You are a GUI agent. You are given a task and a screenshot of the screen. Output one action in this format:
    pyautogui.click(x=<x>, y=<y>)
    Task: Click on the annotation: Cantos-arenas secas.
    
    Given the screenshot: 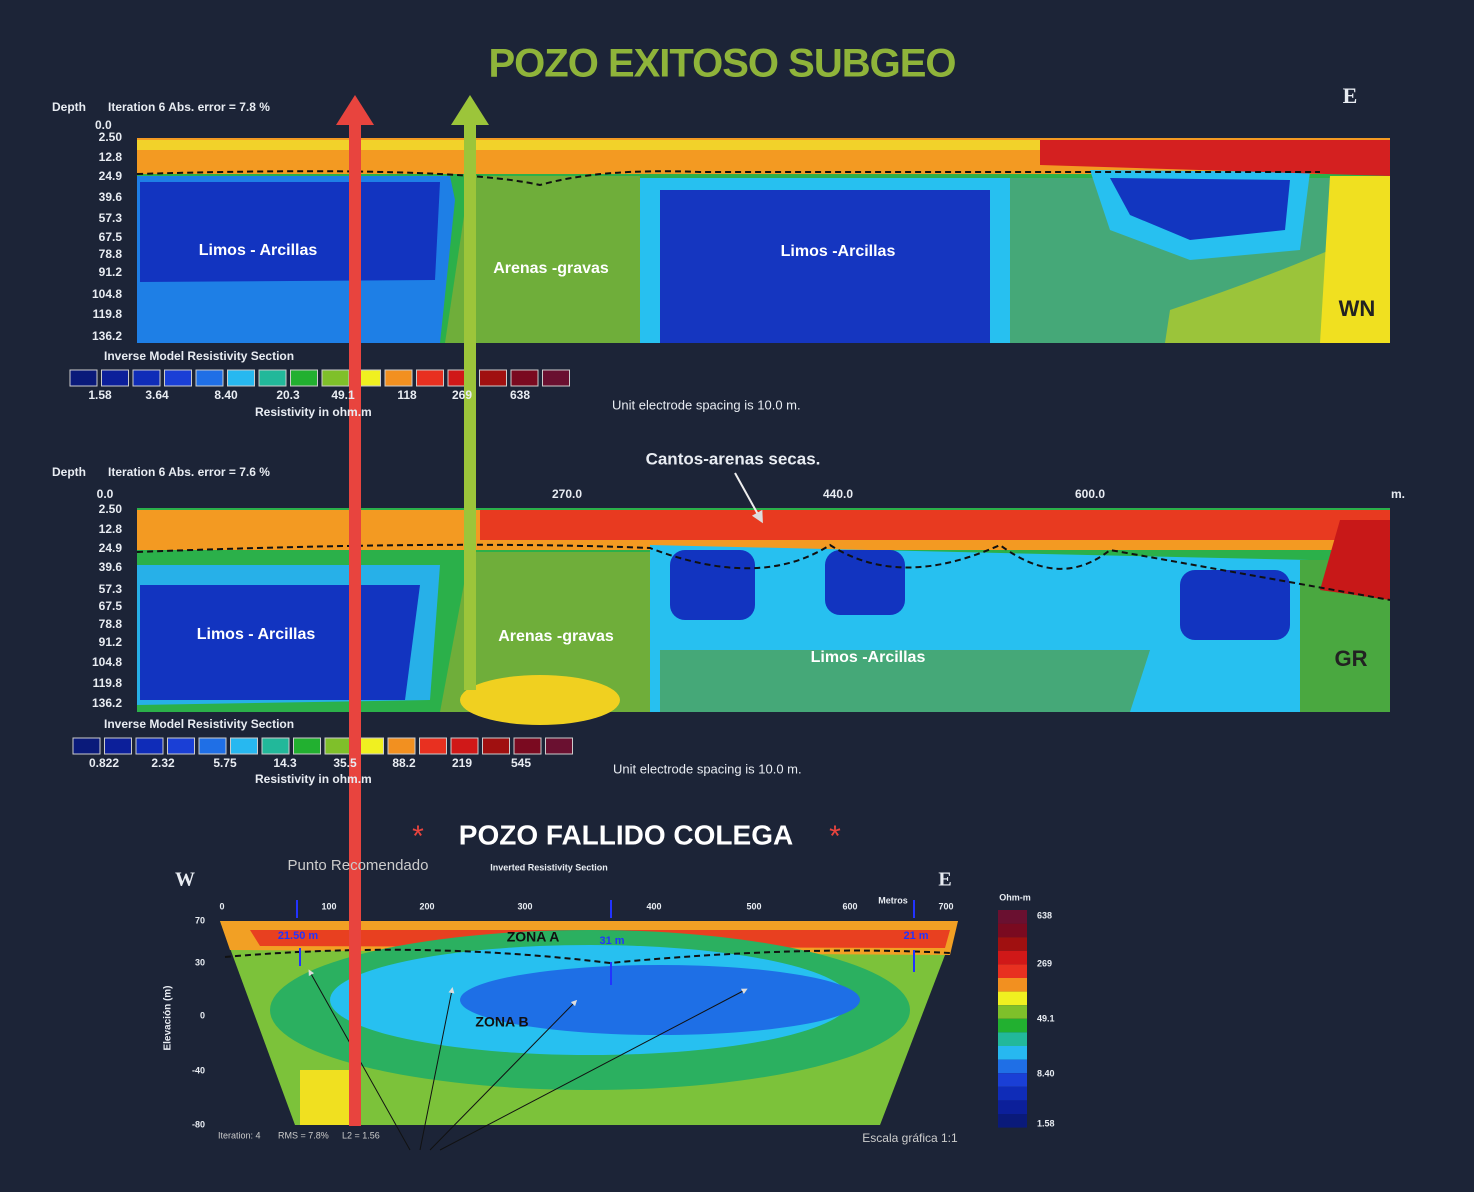 What is the action you would take?
    pyautogui.click(x=733, y=458)
    